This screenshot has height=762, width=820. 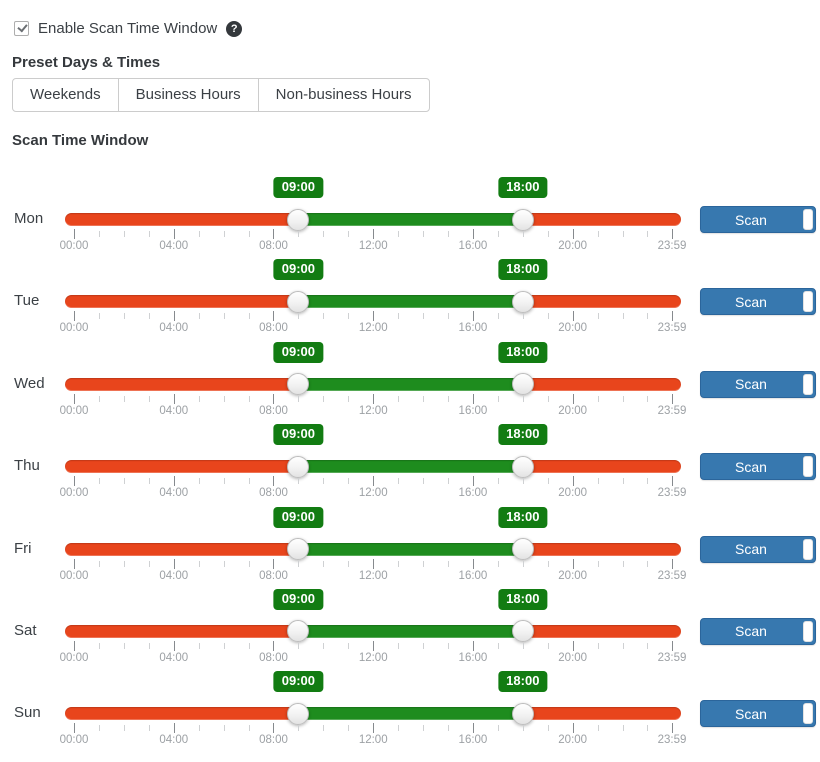 What do you see at coordinates (672, 410) in the screenshot?
I see `tick-label: 23:59` at bounding box center [672, 410].